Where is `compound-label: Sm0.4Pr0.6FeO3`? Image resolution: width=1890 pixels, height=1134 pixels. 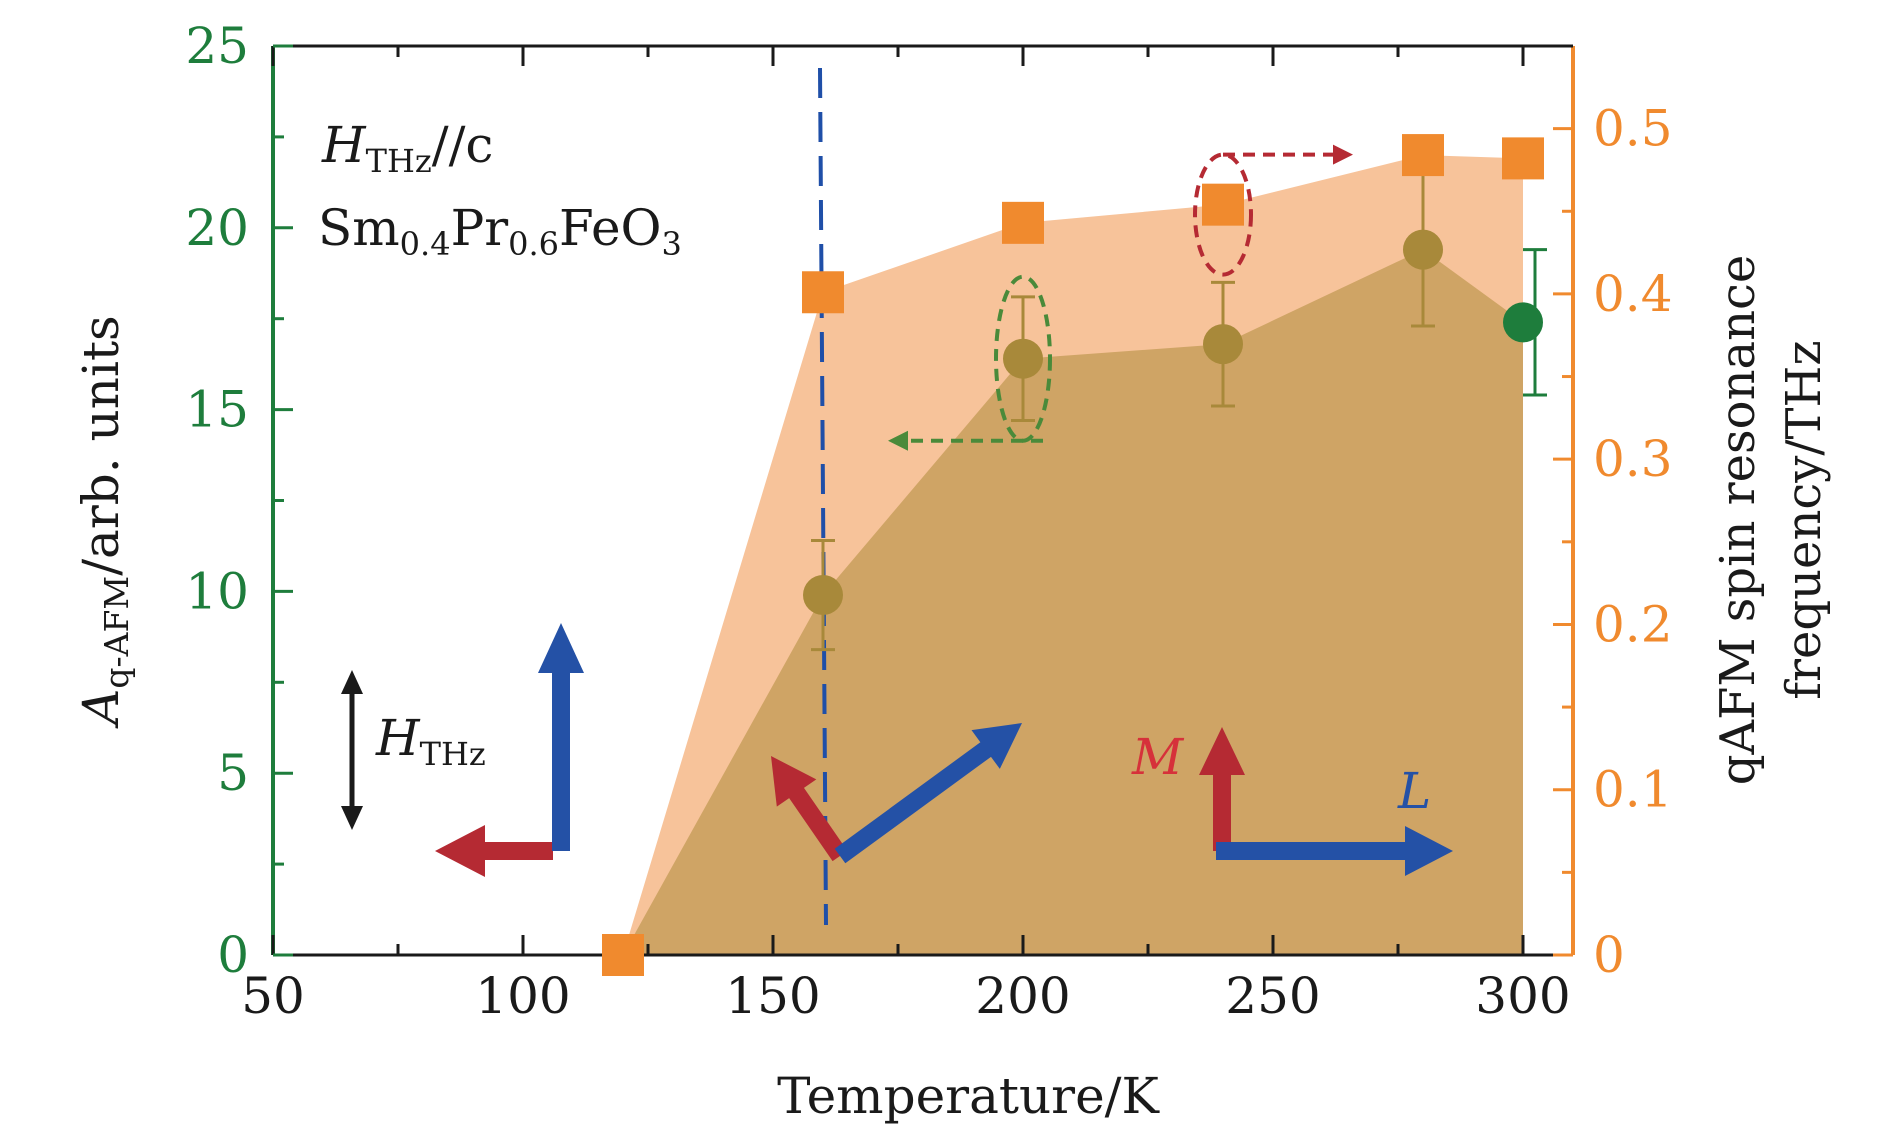
compound-label: Sm0.4Pr0.6FeO3 is located at coordinates (500, 231).